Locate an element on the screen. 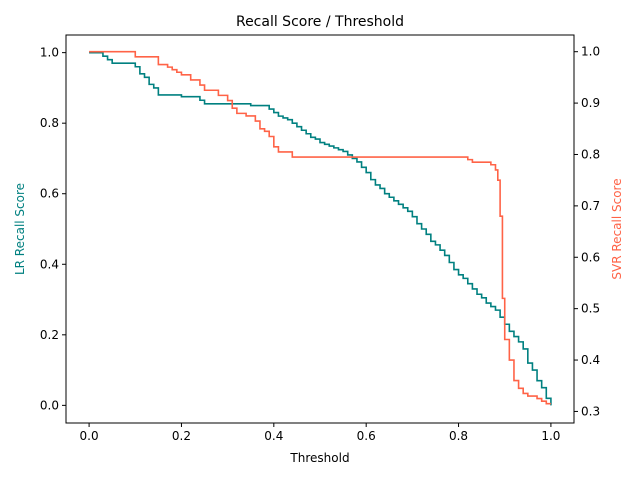 The image size is (640, 480). x-tick-label: 0.0 is located at coordinates (89, 436).